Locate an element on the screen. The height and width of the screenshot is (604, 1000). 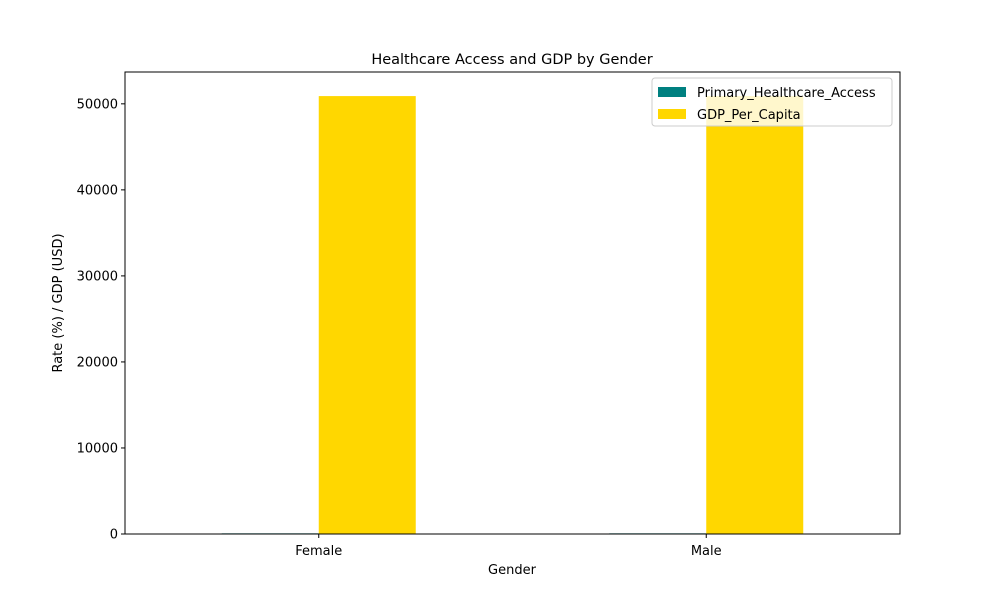
x-tick-label: Female is located at coordinates (318, 551).